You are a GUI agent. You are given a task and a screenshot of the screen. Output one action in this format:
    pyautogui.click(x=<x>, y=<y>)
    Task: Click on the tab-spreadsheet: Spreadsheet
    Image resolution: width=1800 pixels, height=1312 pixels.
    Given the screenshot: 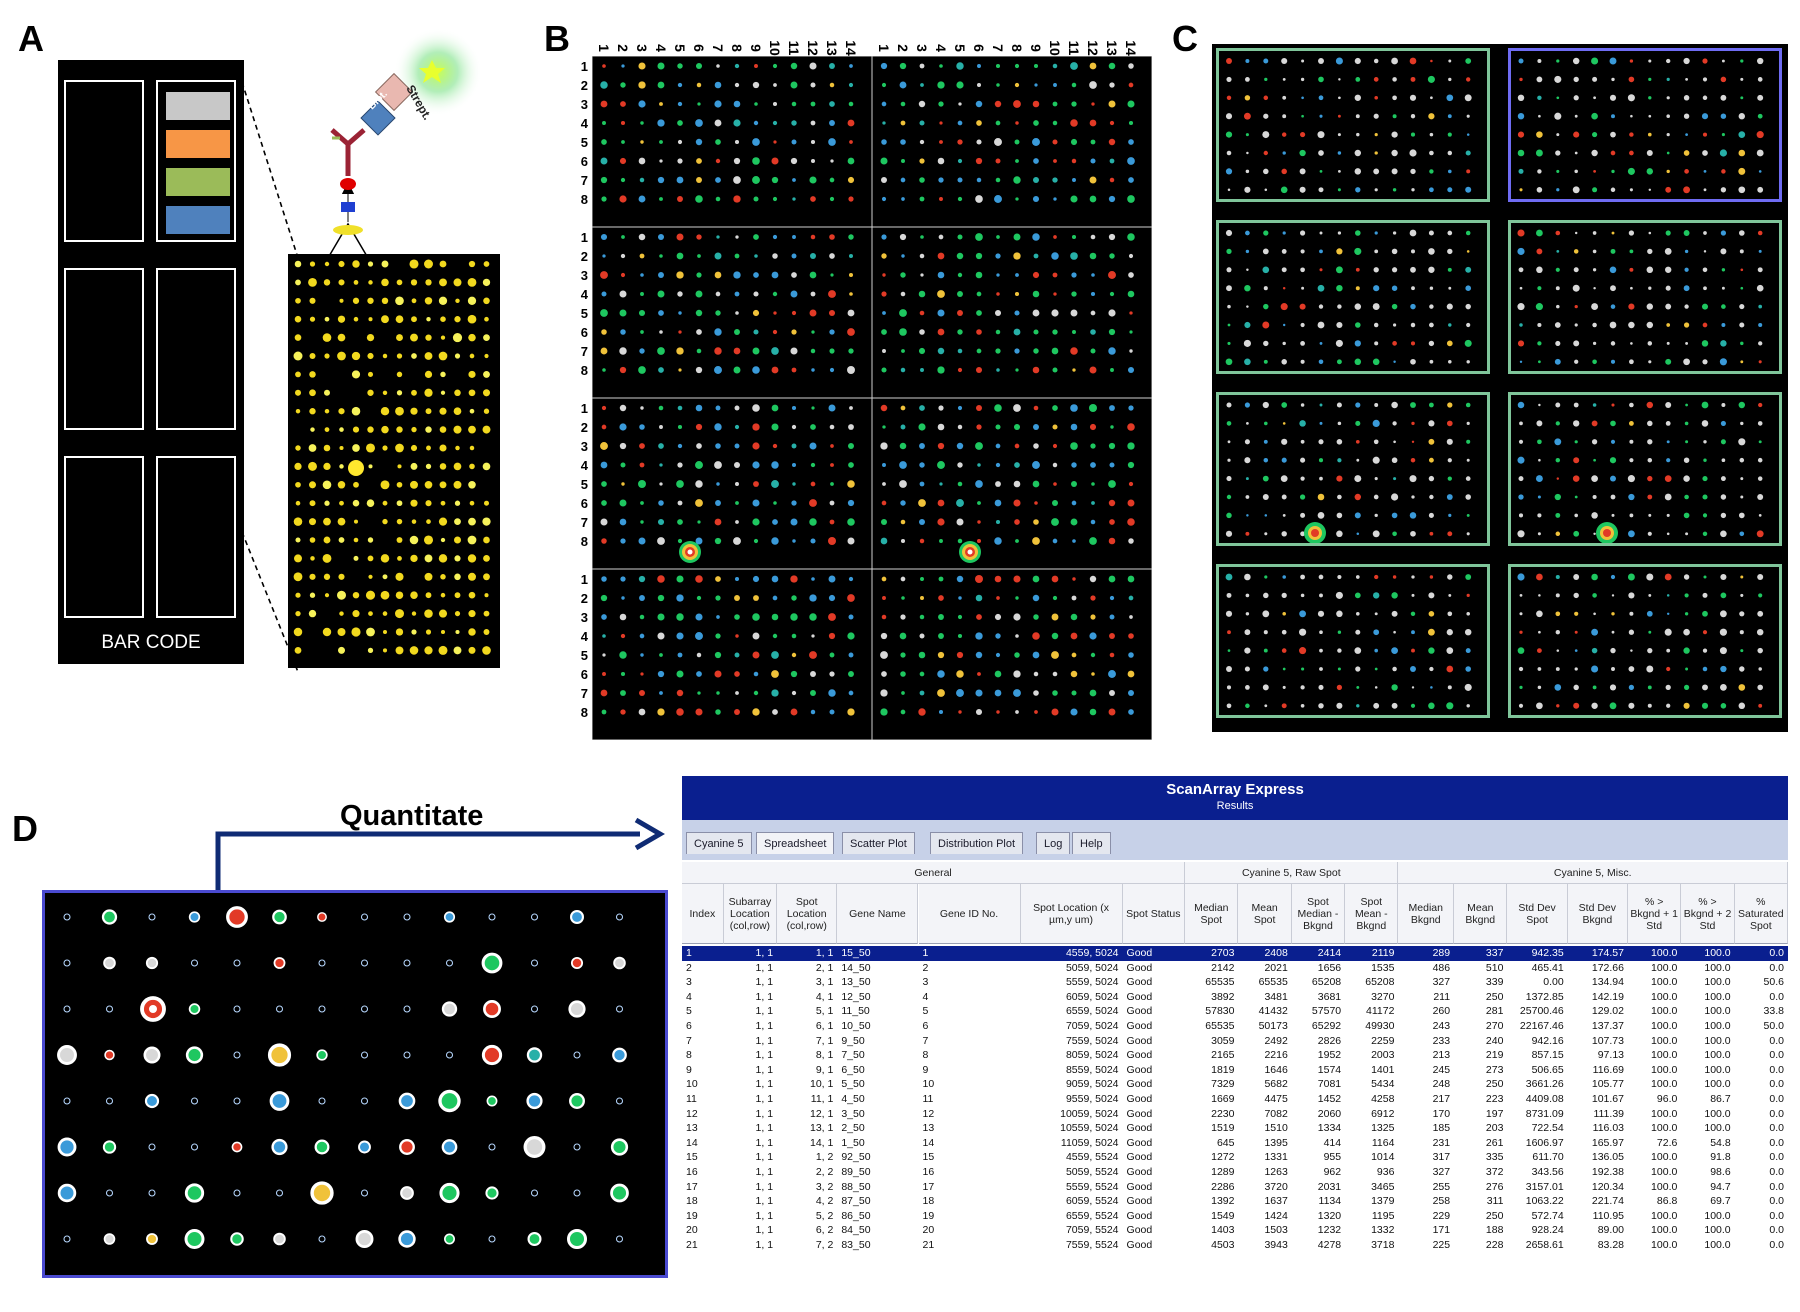 What is the action you would take?
    pyautogui.click(x=795, y=843)
    